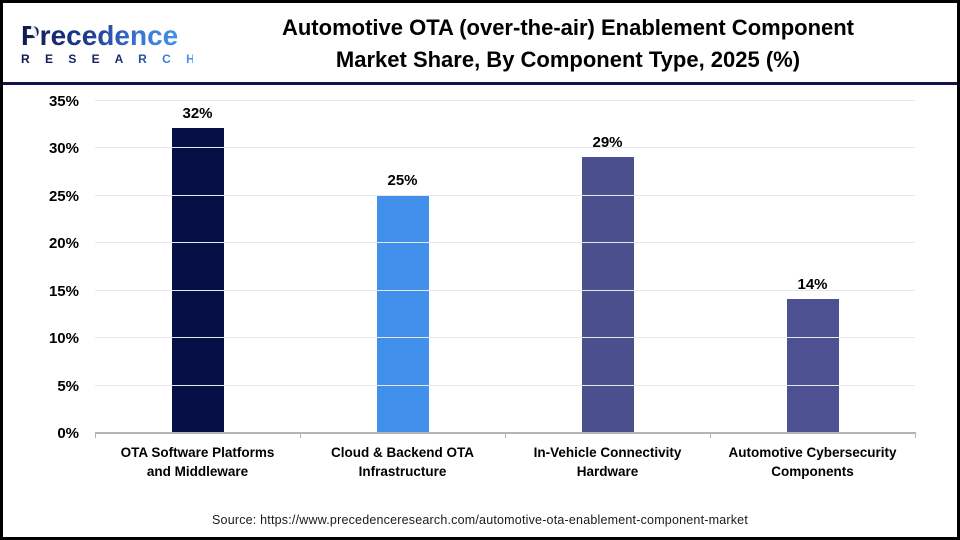  Describe the element at coordinates (63, 196) in the screenshot. I see `y-tick-label: 25%` at that location.